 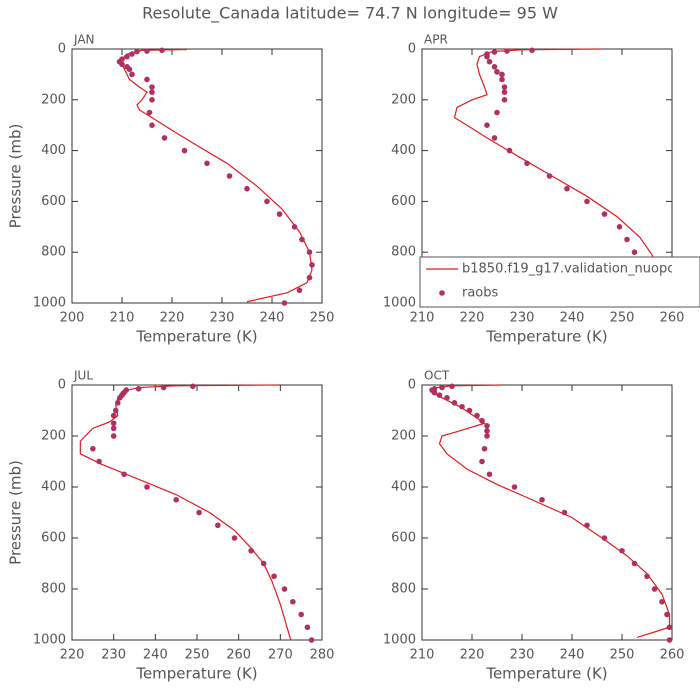 What do you see at coordinates (62, 49) in the screenshot?
I see `y-tick-label: 0` at bounding box center [62, 49].